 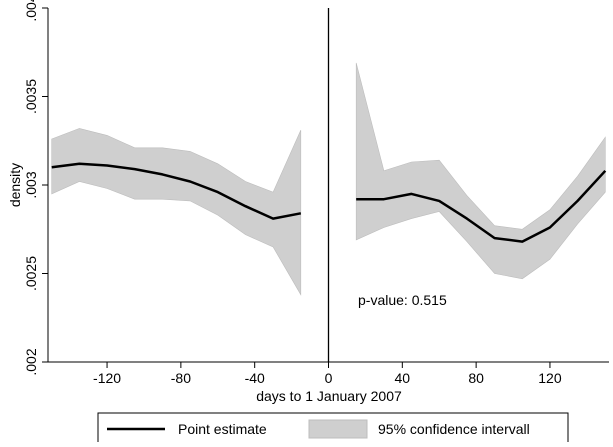 I want to click on y-tick-label: .0035, so click(x=31, y=96).